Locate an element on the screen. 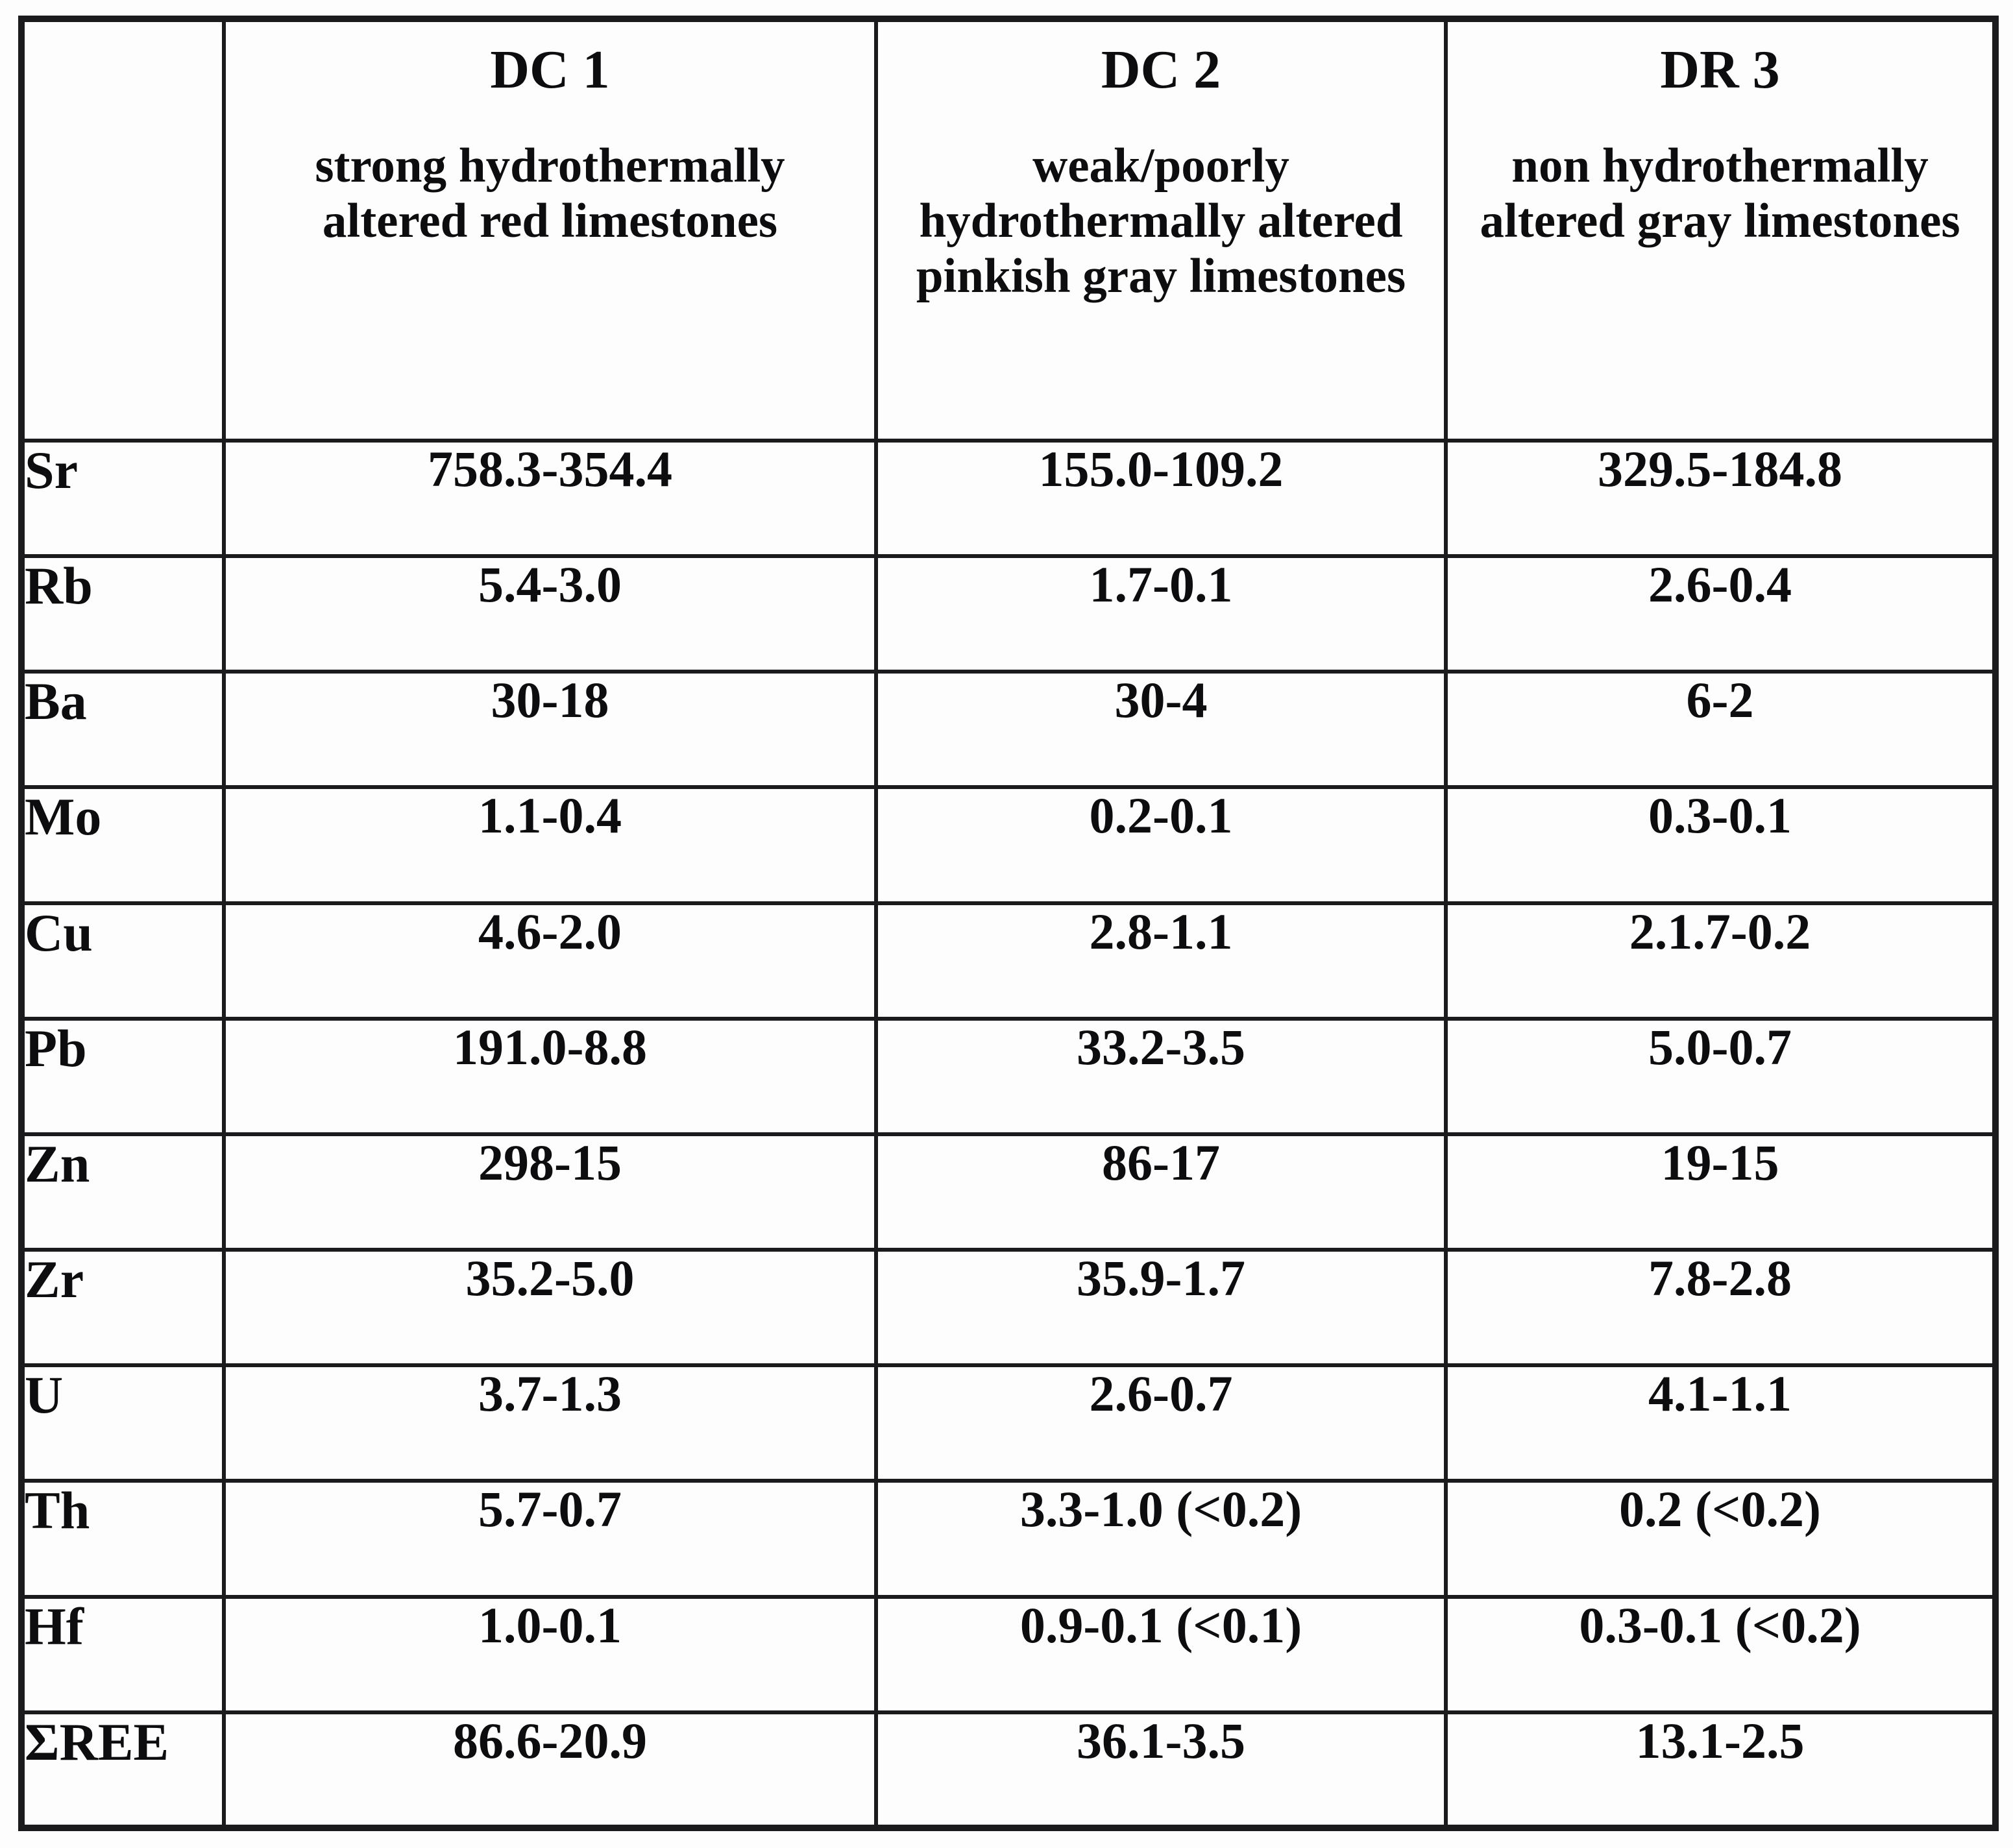 The height and width of the screenshot is (1848, 2013). table-row: Sr 758.3-354.4 155.0-109.2 329.5-184.8 is located at coordinates (1008, 498).